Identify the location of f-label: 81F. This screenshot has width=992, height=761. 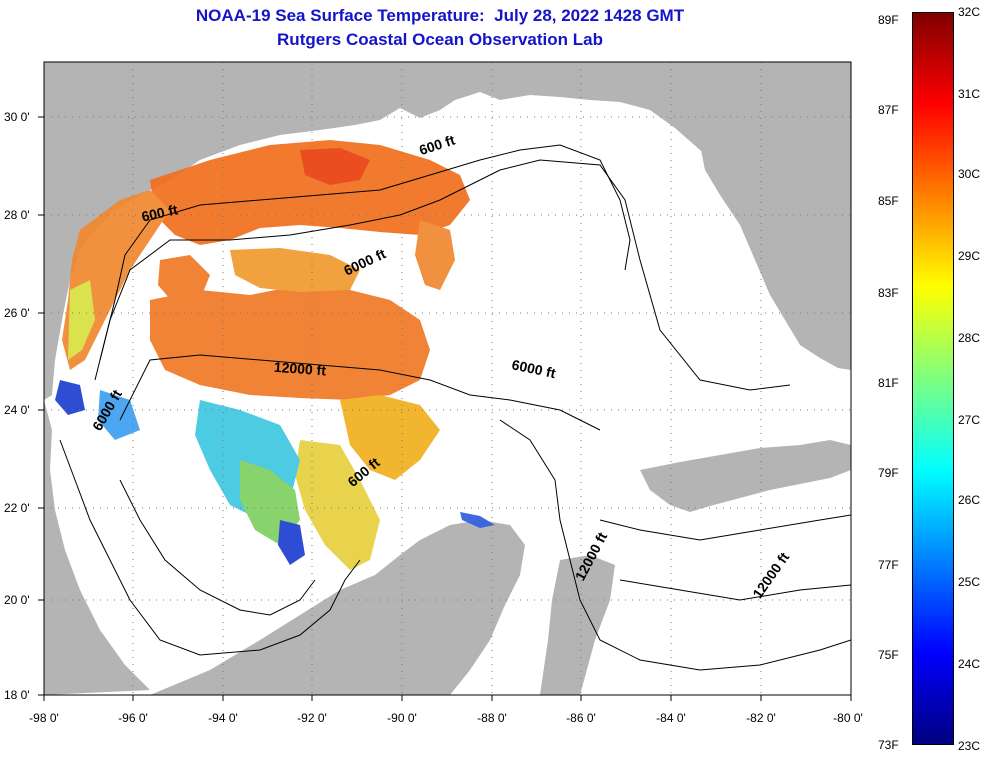
(888, 383).